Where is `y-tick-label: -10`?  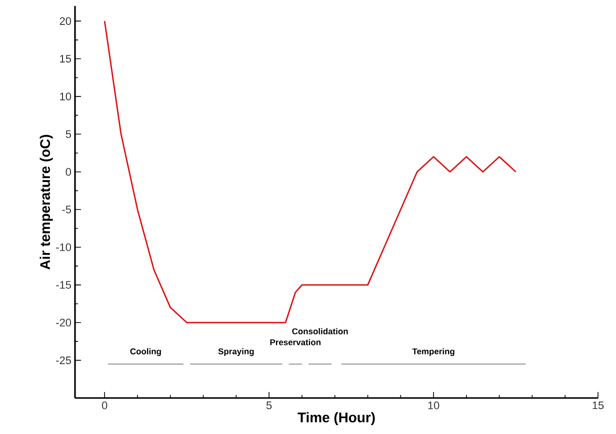
y-tick-label: -10 is located at coordinates (64, 247).